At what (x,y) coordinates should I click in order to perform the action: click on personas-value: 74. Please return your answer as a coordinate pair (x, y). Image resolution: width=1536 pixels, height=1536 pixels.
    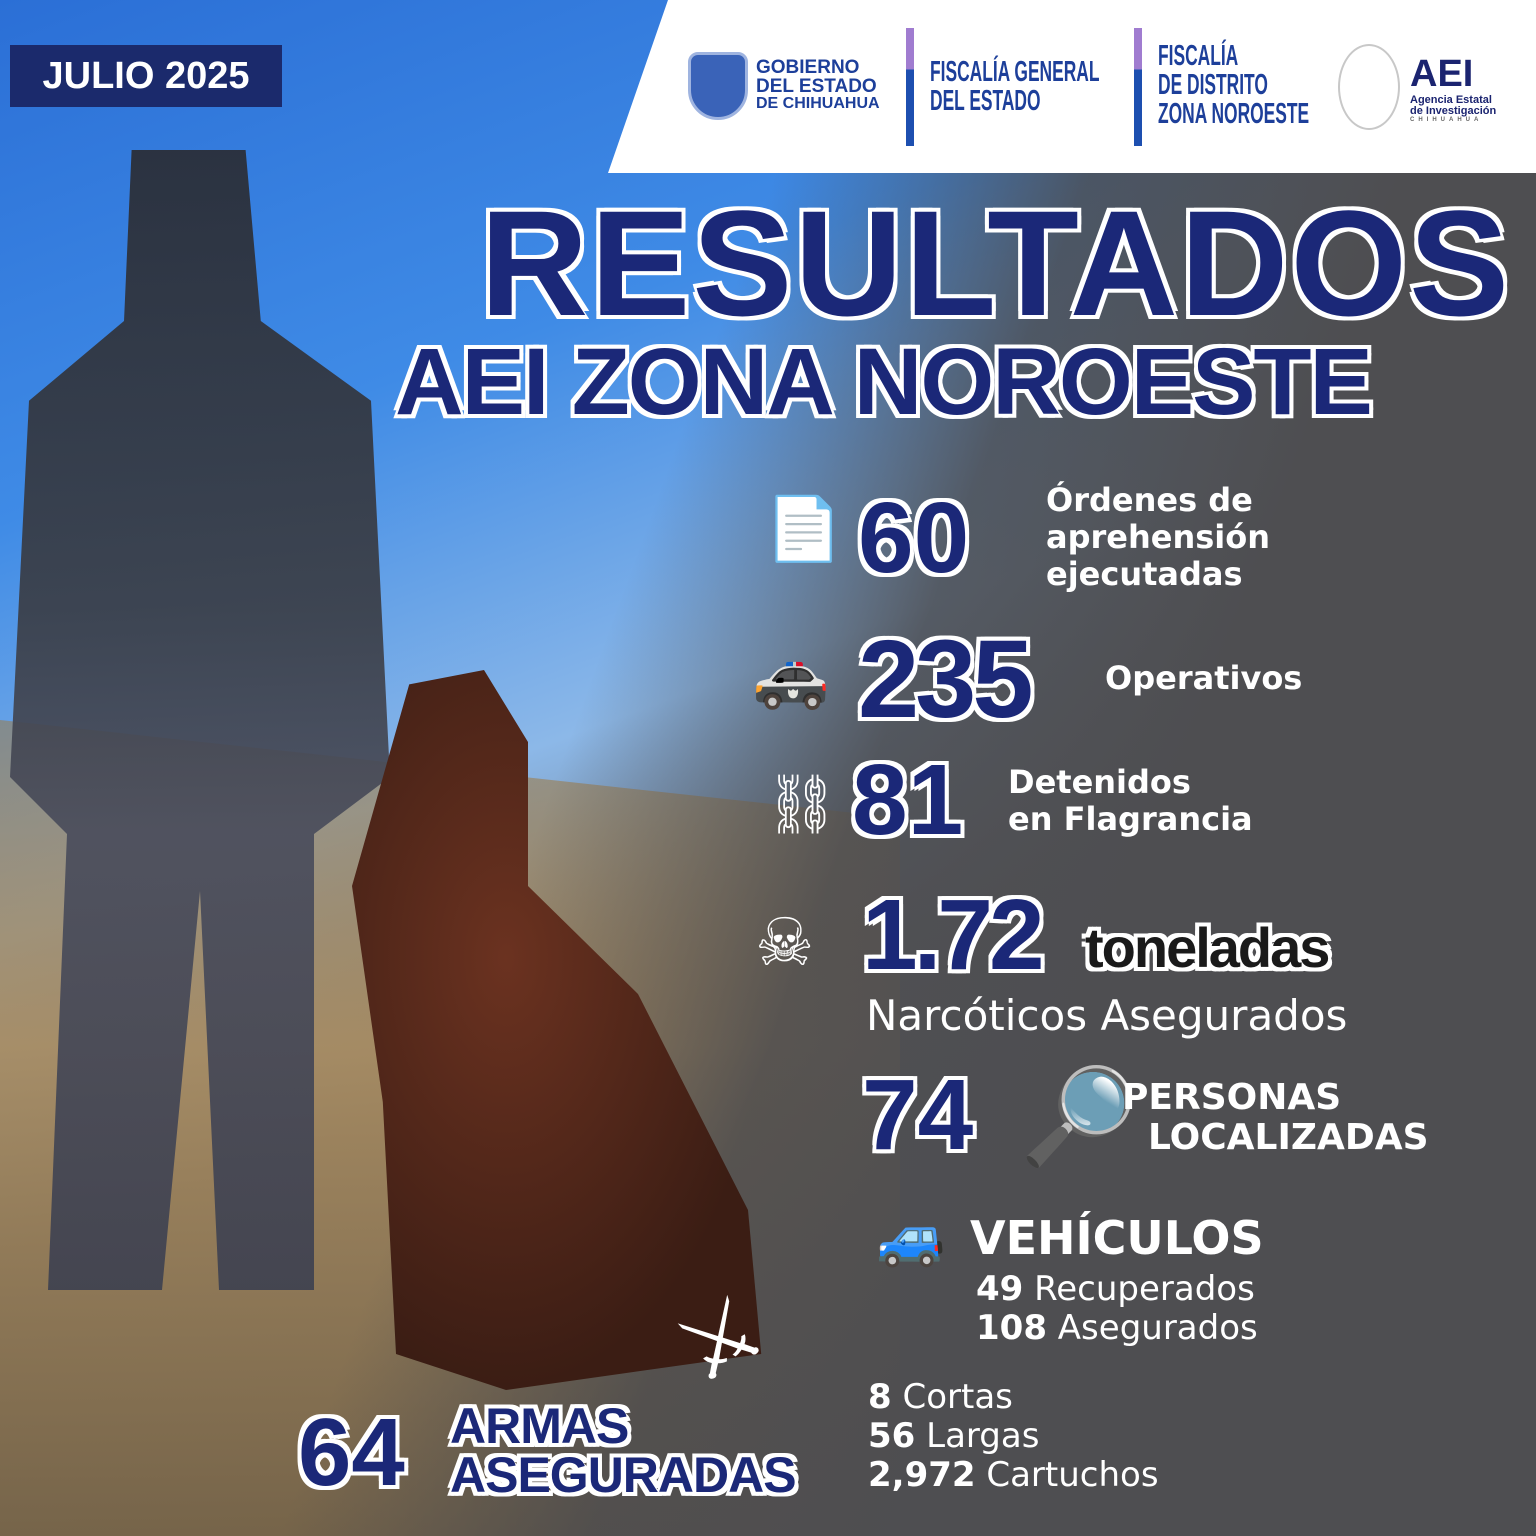
    Looking at the image, I should click on (918, 1115).